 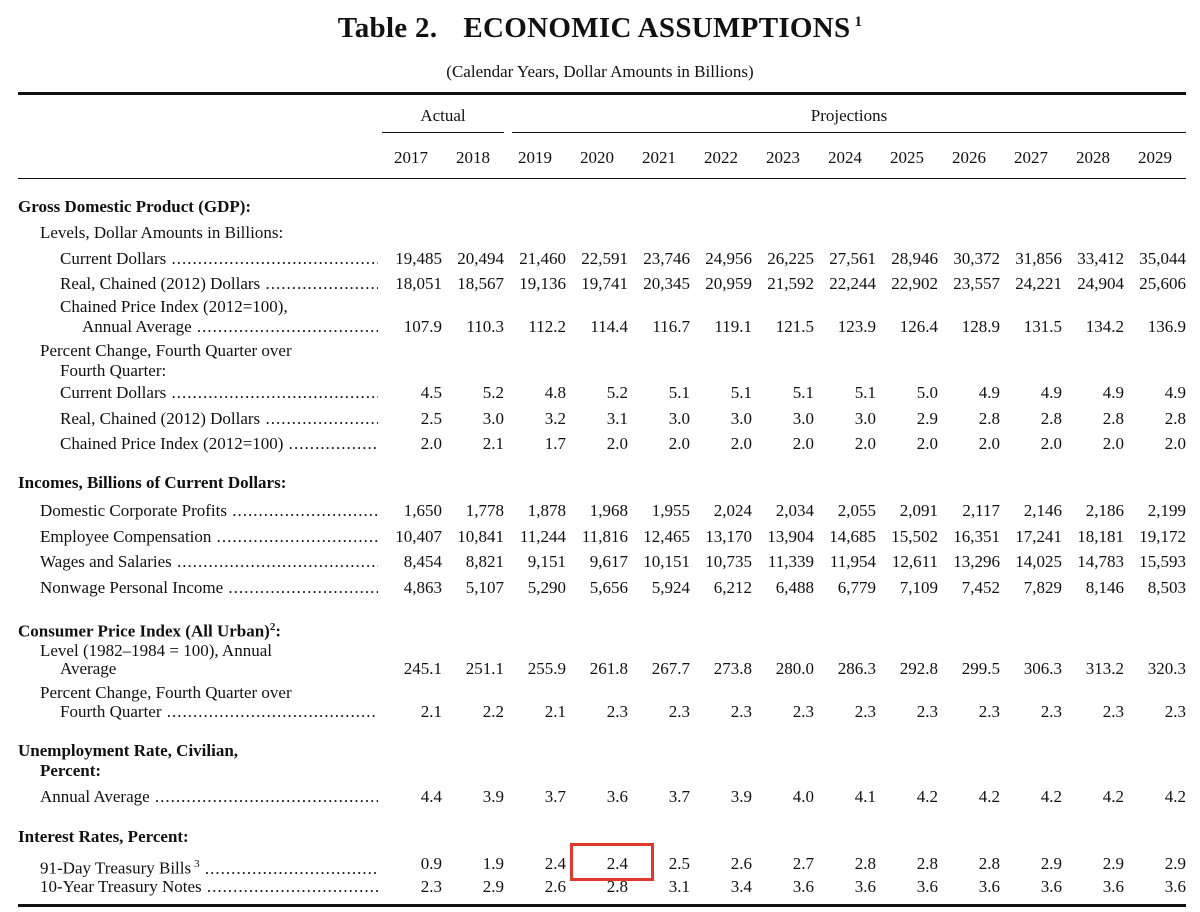 I want to click on value-cell-2019: 3.2, so click(x=555, y=418).